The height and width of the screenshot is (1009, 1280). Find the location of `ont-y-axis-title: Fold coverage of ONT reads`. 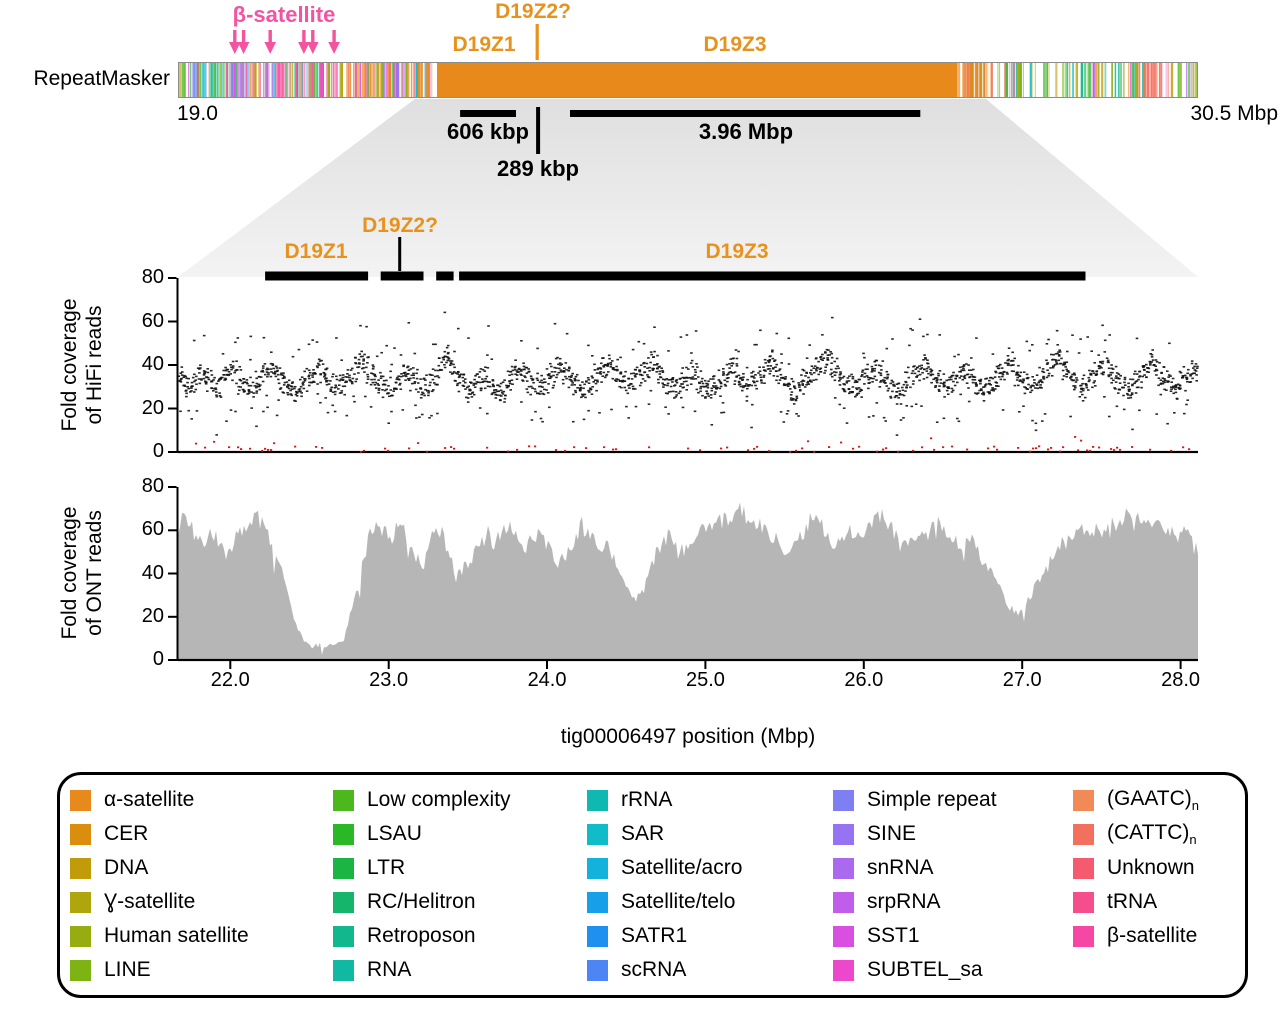

ont-y-axis-title: Fold coverage of ONT reads is located at coordinates (82, 572).